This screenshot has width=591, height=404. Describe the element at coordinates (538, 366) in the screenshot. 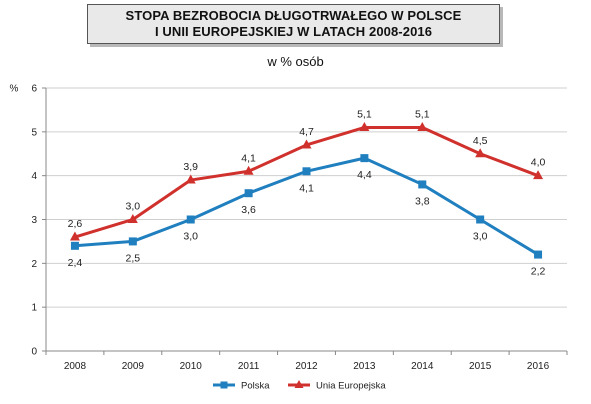

I see `x-tick-label: 2016` at that location.